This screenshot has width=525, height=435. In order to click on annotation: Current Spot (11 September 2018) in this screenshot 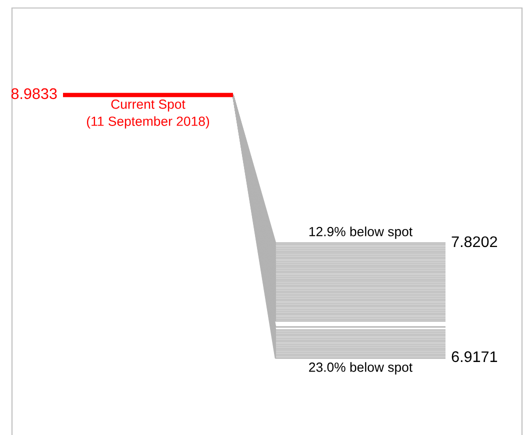, I will do `click(148, 114)`.